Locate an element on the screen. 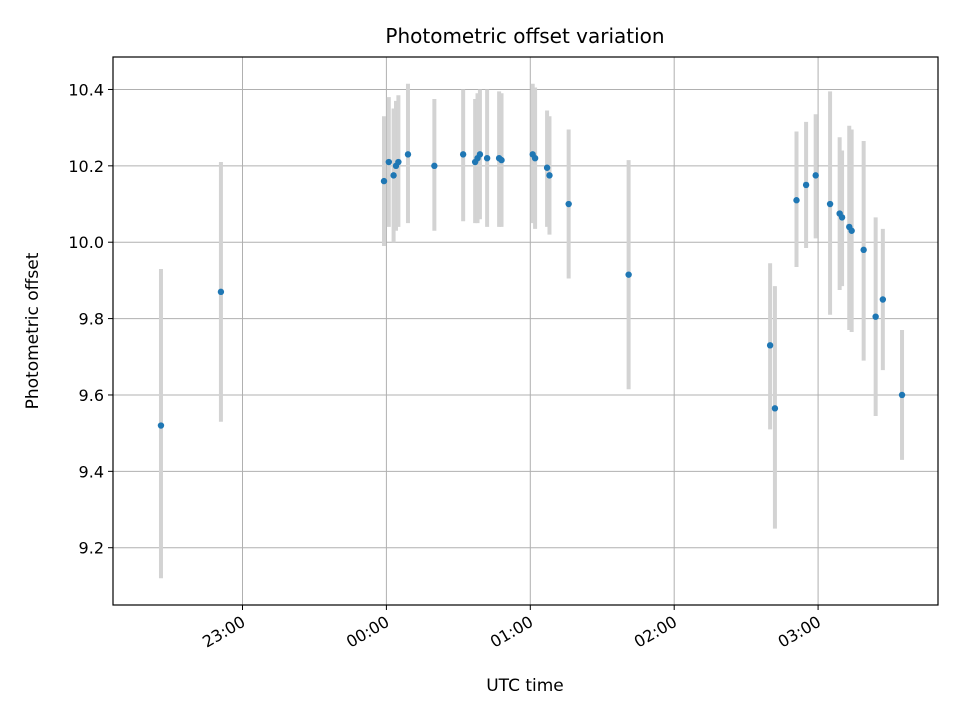 This screenshot has height=720, width=960. y-axis-label: Photometric offset is located at coordinates (33, 330).